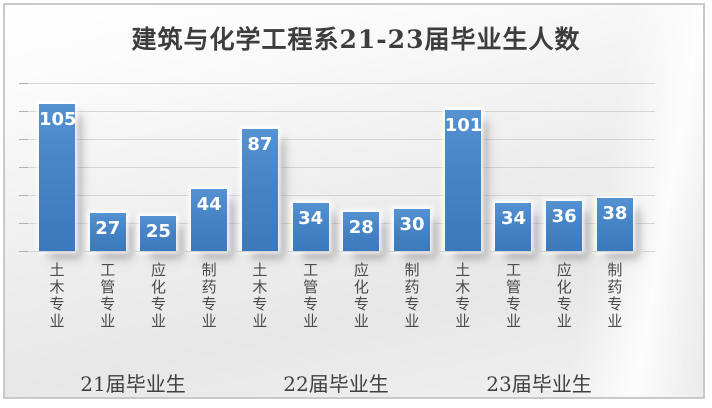 This screenshot has height=408, width=712. Describe the element at coordinates (133, 384) in the screenshot. I see `group-label: 21届毕业生` at that location.